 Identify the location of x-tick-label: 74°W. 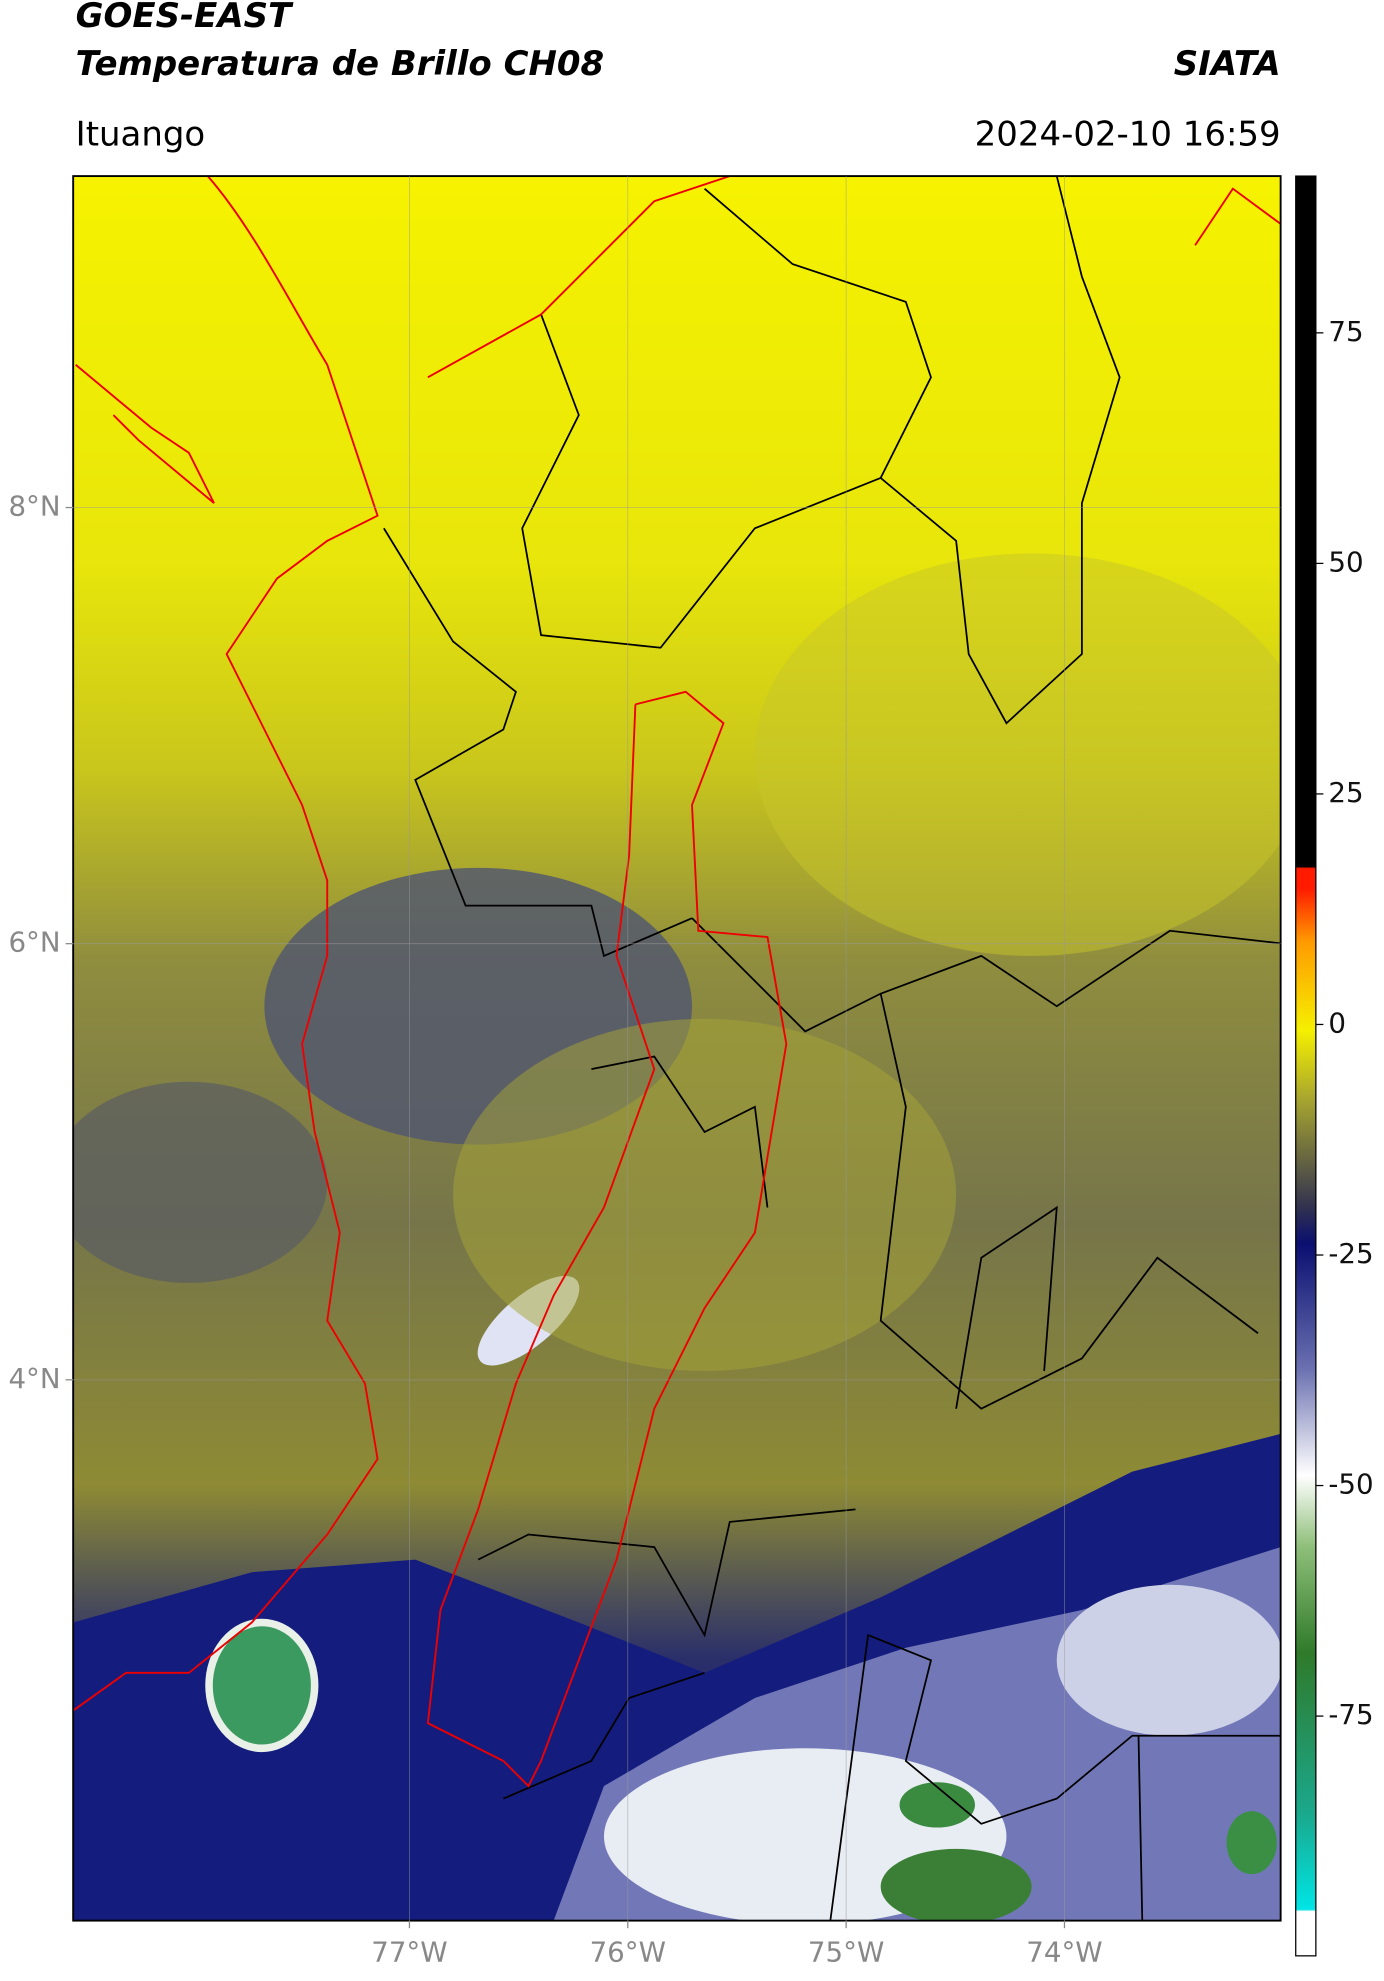
(1064, 1951).